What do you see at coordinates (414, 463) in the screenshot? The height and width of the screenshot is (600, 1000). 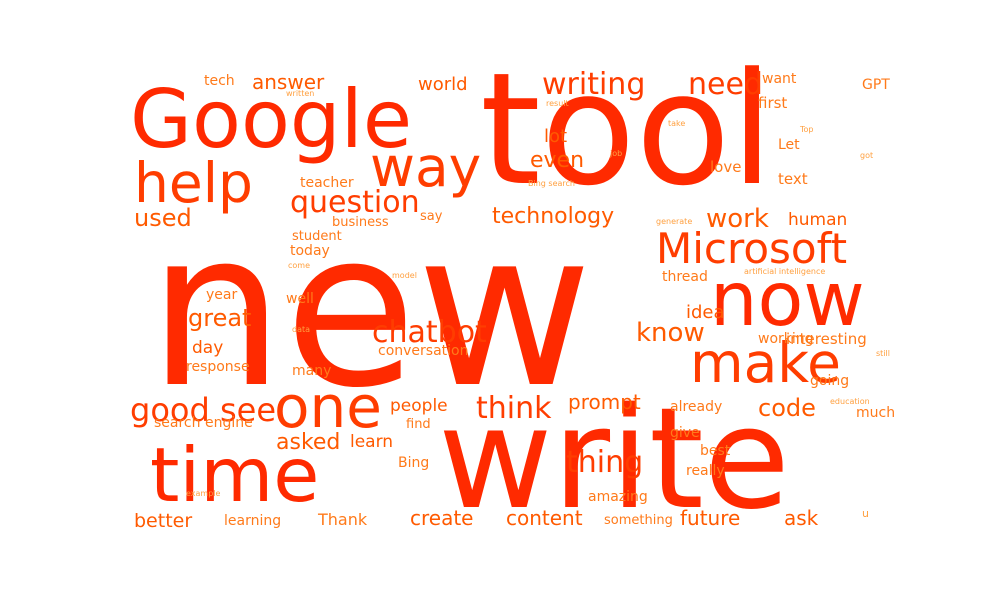 I see `word-bing: Bing` at bounding box center [414, 463].